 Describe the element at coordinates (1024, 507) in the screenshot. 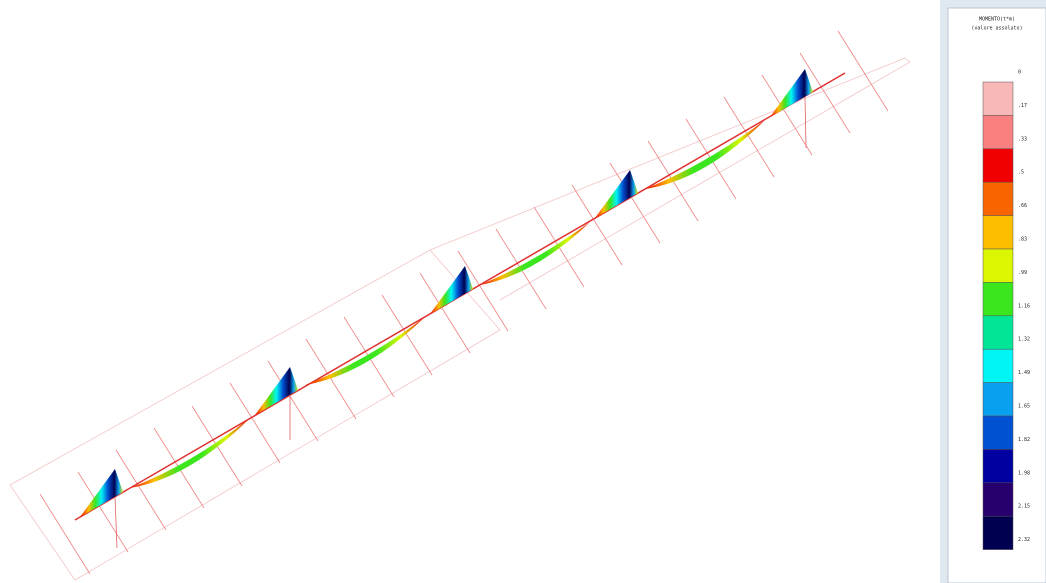

I see `legend-label: 2.15` at that location.